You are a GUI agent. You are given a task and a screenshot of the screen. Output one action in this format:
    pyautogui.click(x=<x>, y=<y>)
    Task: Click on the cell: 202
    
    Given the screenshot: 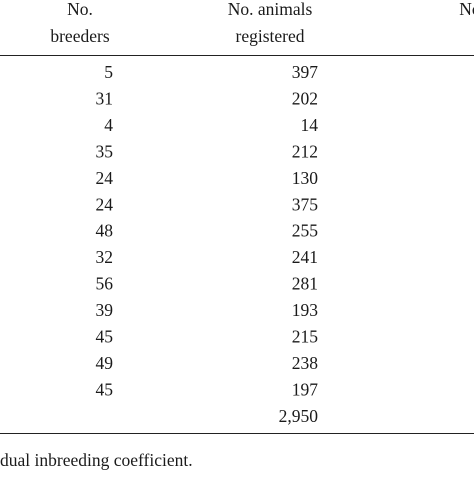 What is the action you would take?
    pyautogui.click(x=305, y=98)
    